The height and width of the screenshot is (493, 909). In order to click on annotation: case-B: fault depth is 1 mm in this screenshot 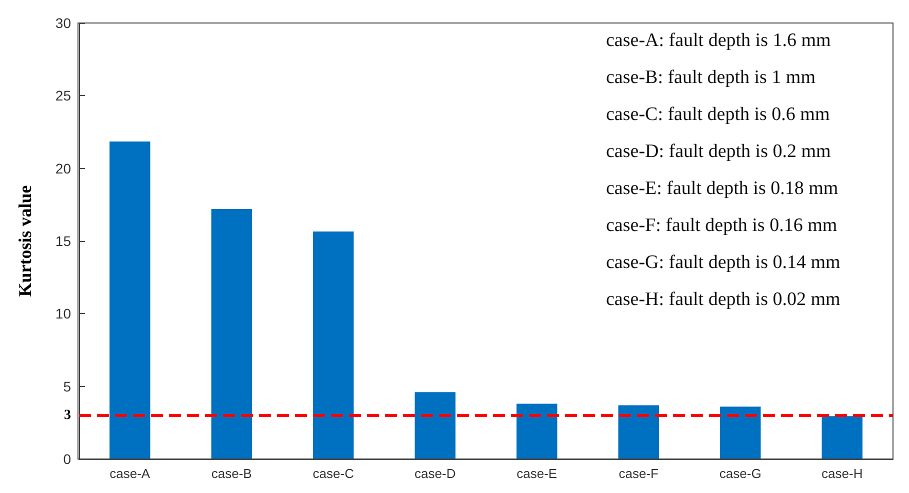, I will do `click(711, 77)`.